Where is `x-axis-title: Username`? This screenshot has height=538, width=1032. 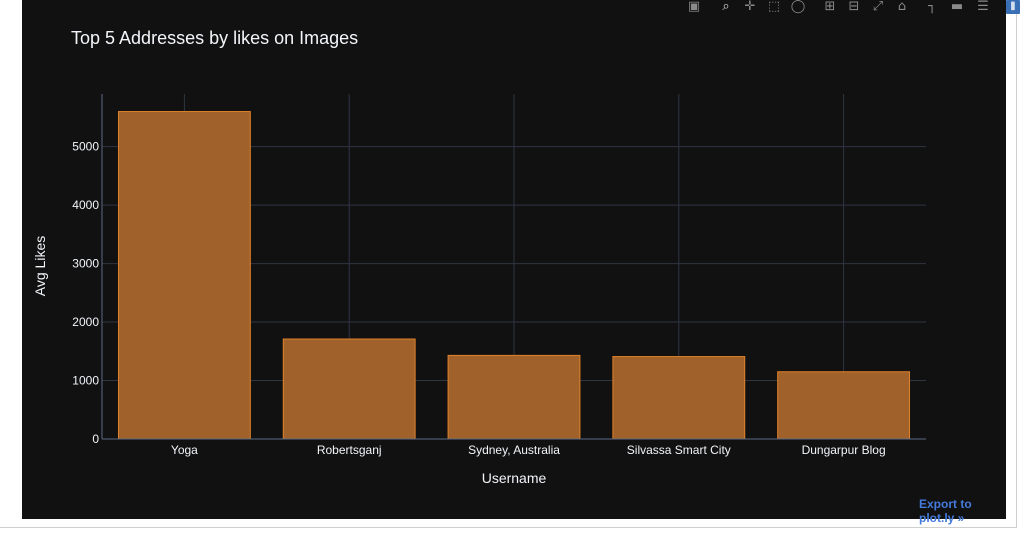
x-axis-title: Username is located at coordinates (514, 478).